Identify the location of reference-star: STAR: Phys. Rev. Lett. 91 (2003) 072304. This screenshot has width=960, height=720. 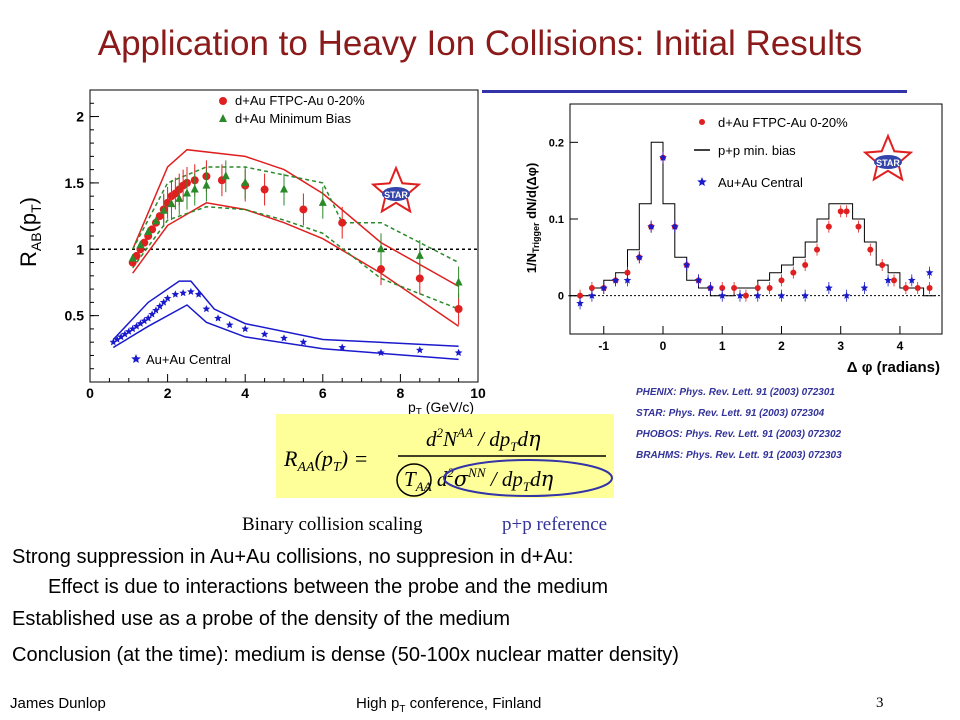
(730, 413).